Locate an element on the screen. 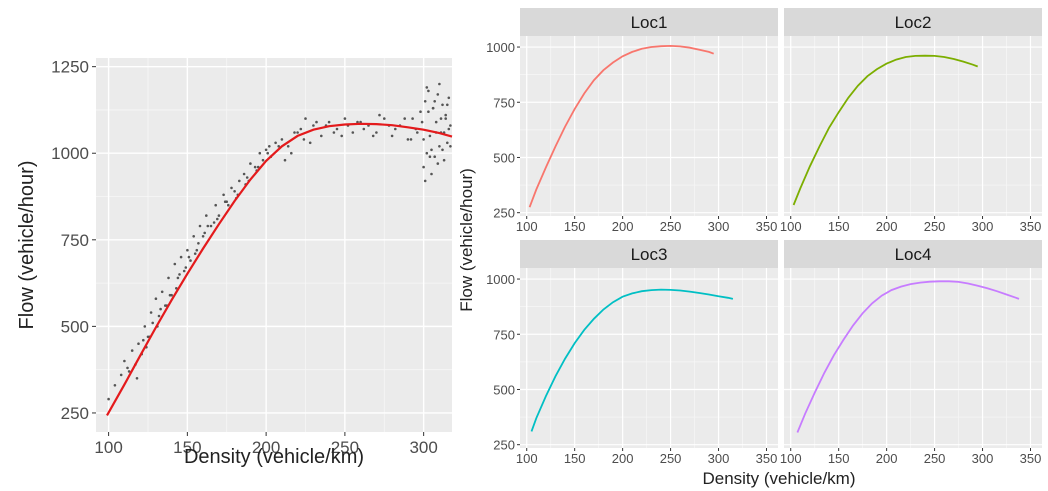  facet-strip-label: Loc1 is located at coordinates (649, 22).